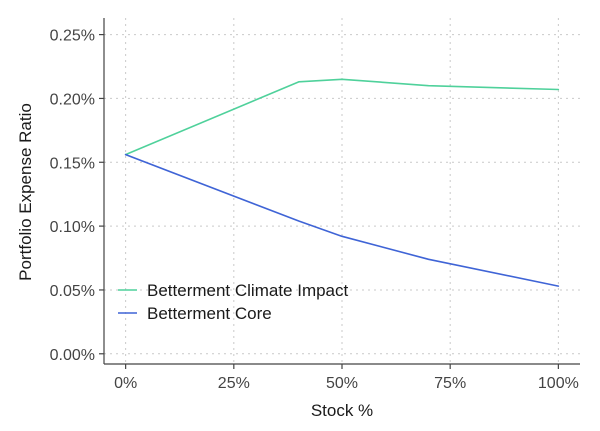 Image resolution: width=600 pixels, height=431 pixels. I want to click on x-tick-label: 100%, so click(558, 383).